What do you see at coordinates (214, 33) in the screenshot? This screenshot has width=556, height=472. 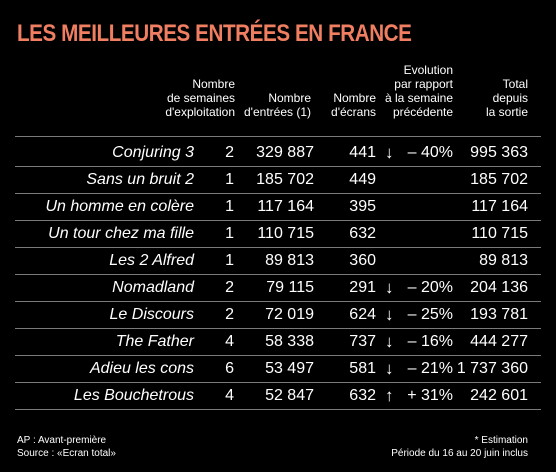 I see `page-title: LES MEILLEURES ENTRÉES EN FRANCE` at bounding box center [214, 33].